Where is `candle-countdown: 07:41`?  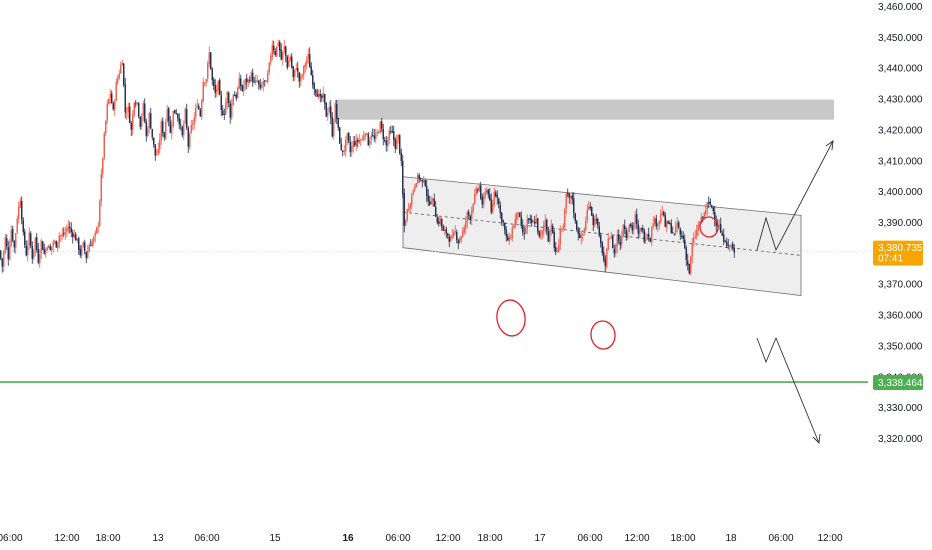
candle-countdown: 07:41 is located at coordinates (890, 259).